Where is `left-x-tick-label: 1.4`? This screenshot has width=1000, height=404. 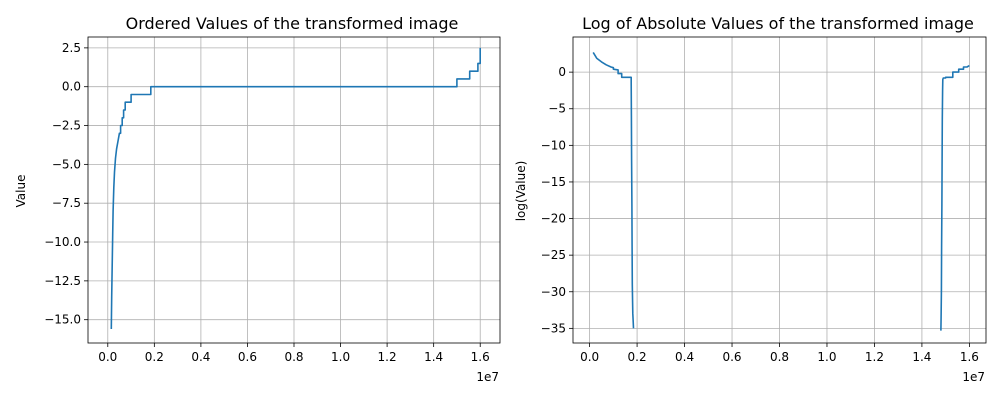
left-x-tick-label: 1.4 is located at coordinates (433, 357).